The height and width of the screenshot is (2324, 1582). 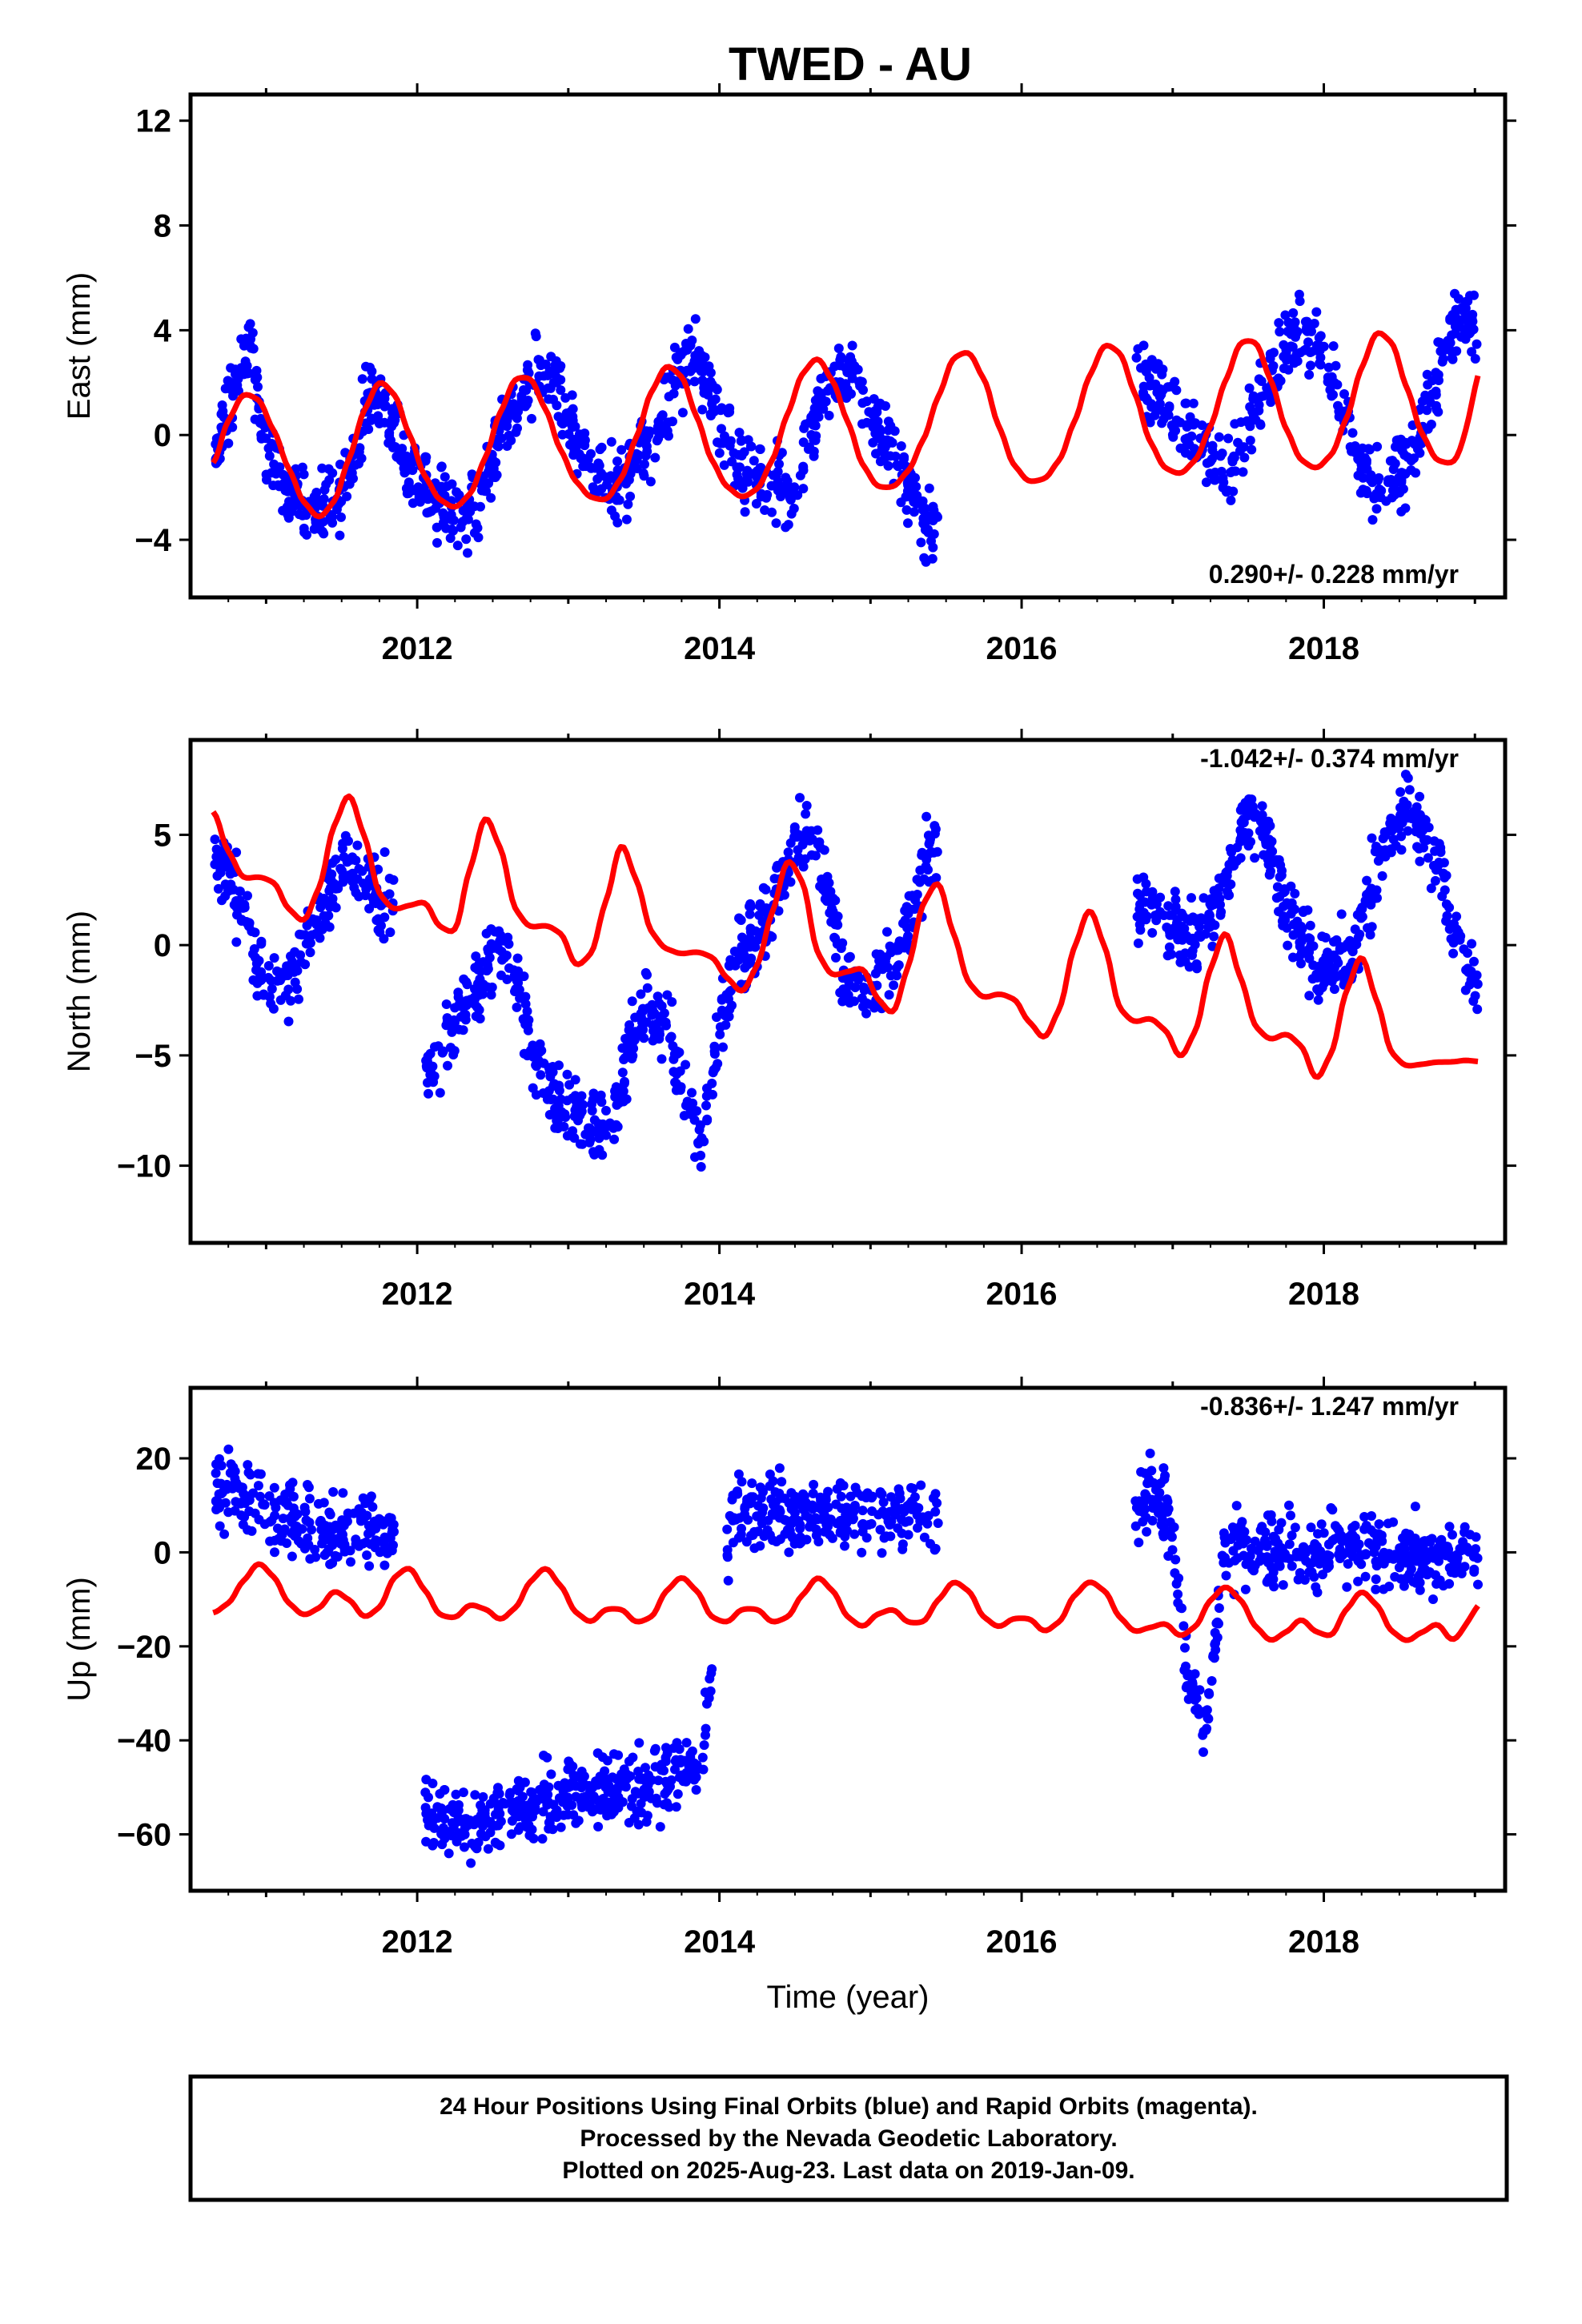 I want to click on x-tick-label: 2018, so click(x=1324, y=648).